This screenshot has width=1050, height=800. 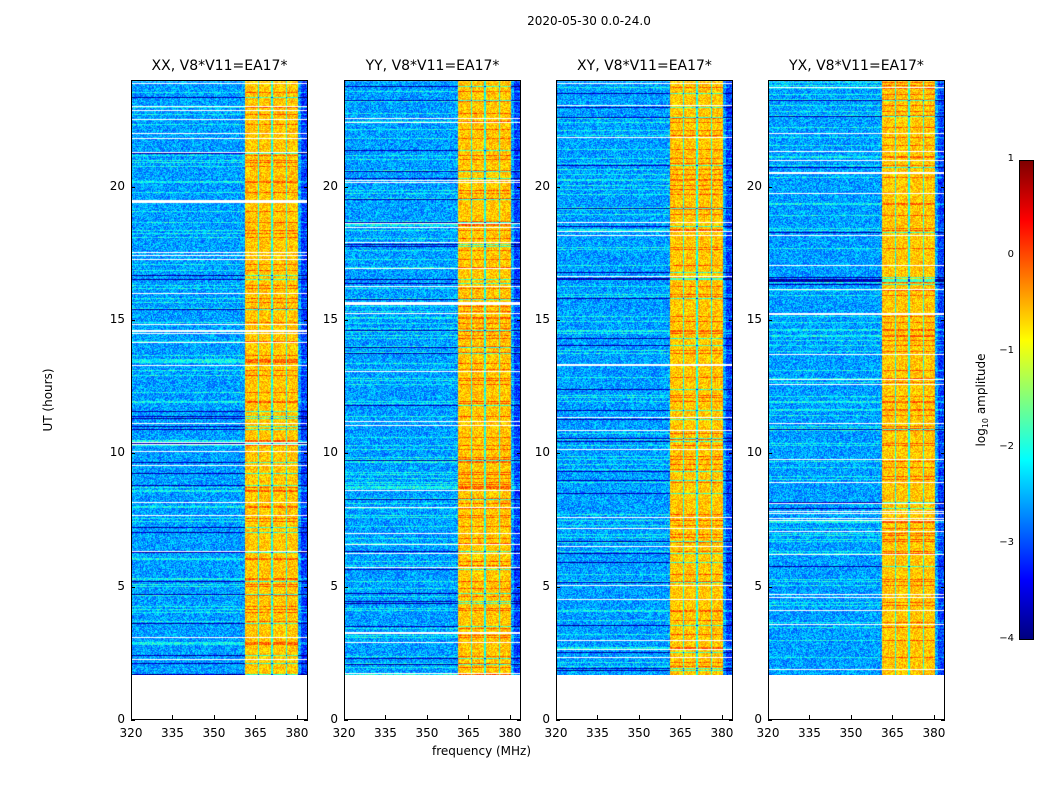 I want to click on colorbar-tick-label: −4, so click(x=1006, y=638).